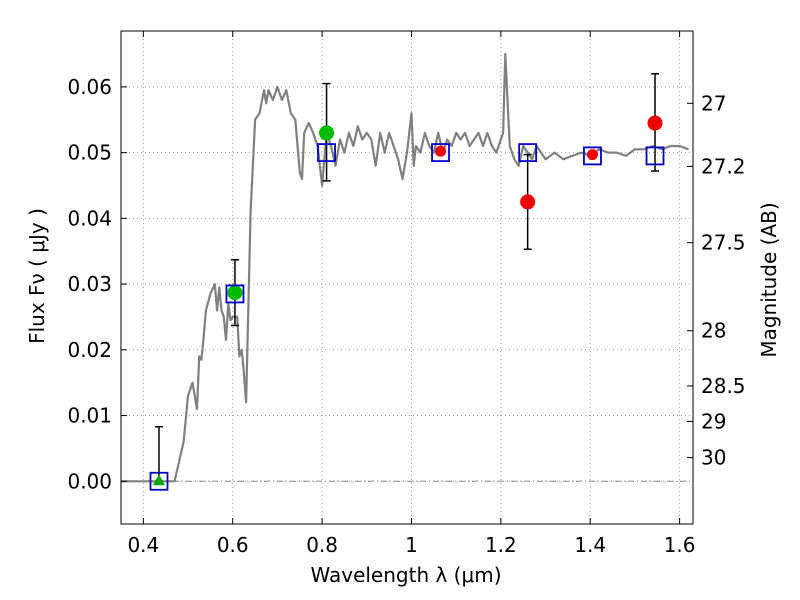 The width and height of the screenshot is (800, 600). What do you see at coordinates (89, 416) in the screenshot?
I see `y-tick-label: 0.01` at bounding box center [89, 416].